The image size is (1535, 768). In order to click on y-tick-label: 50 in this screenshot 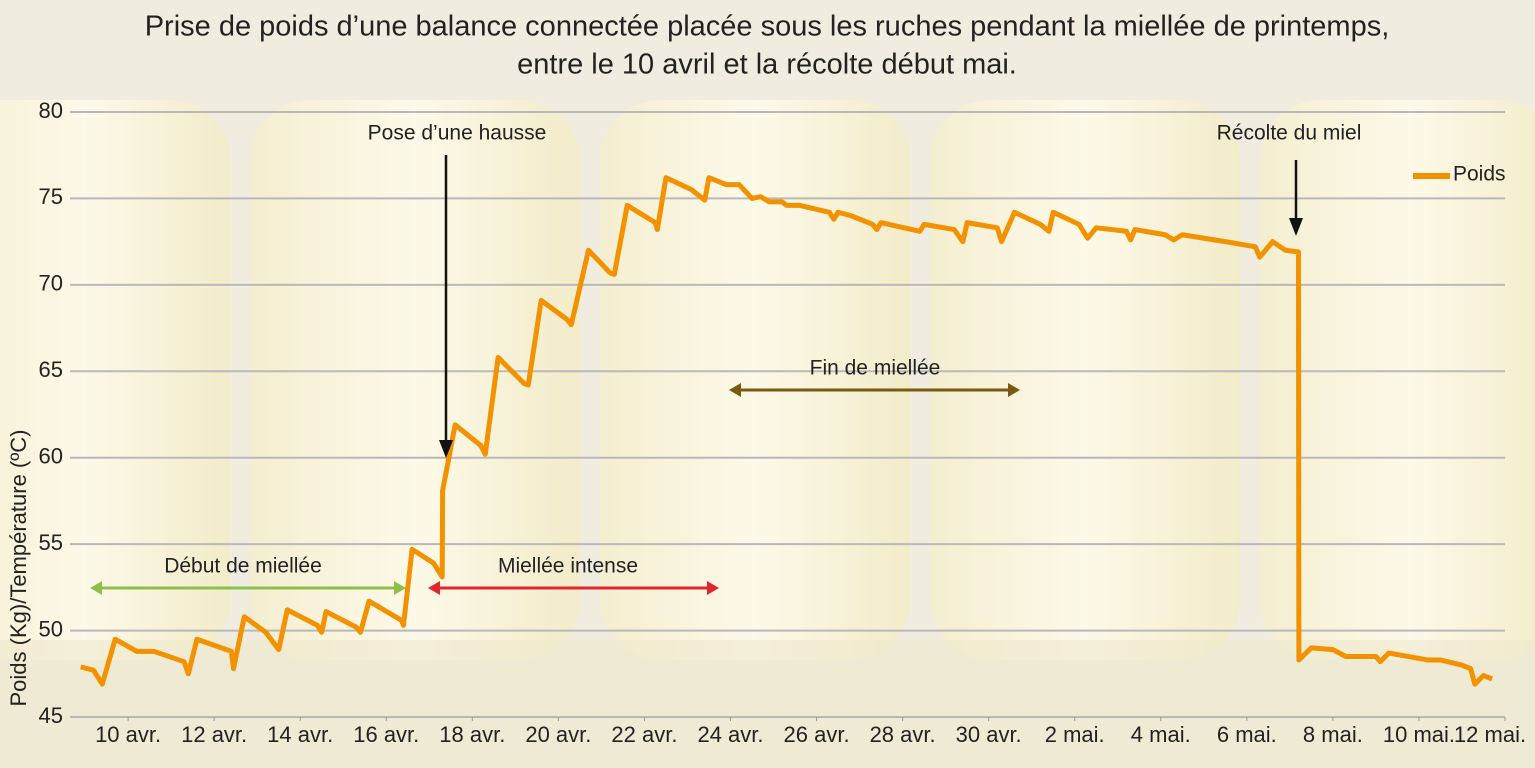, I will do `click(51, 628)`.